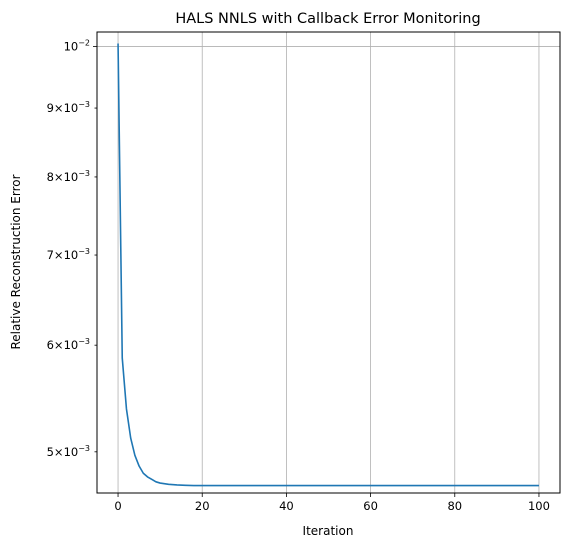 The width and height of the screenshot is (571, 547). What do you see at coordinates (68, 107) in the screenshot?
I see `y-tick-label: 9×10−3` at bounding box center [68, 107].